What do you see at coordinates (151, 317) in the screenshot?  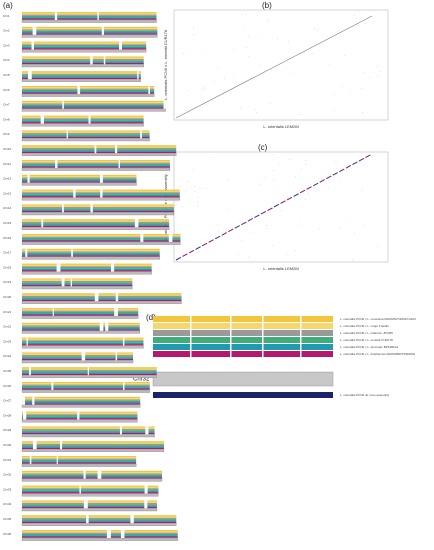 I see `panel-label: (d)` at bounding box center [151, 317].